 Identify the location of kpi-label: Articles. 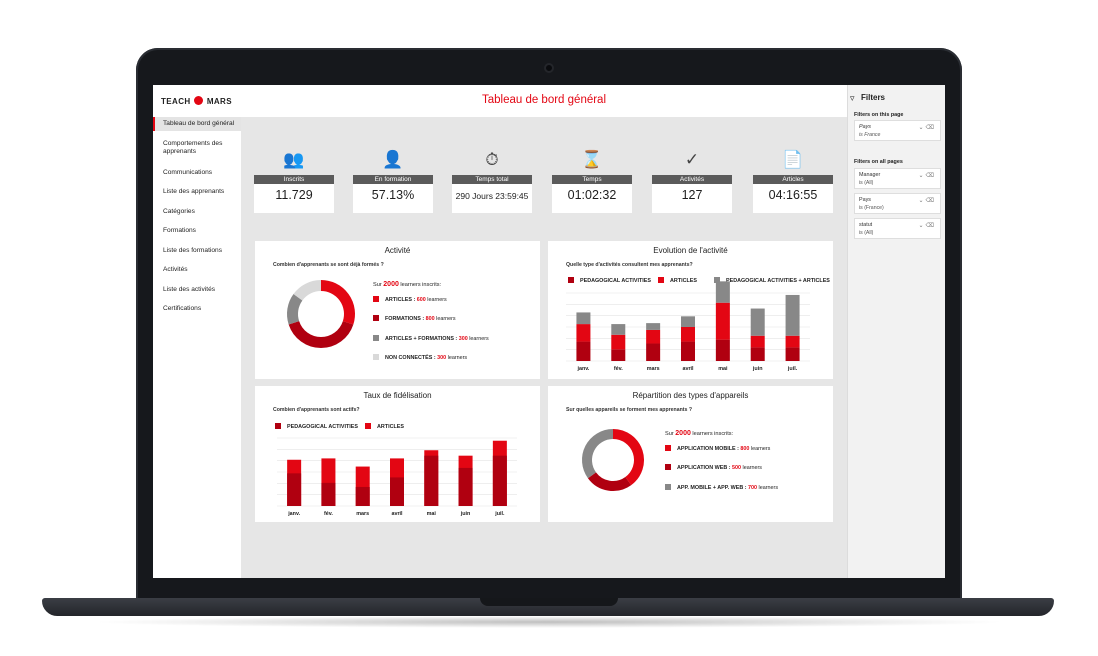
(793, 179).